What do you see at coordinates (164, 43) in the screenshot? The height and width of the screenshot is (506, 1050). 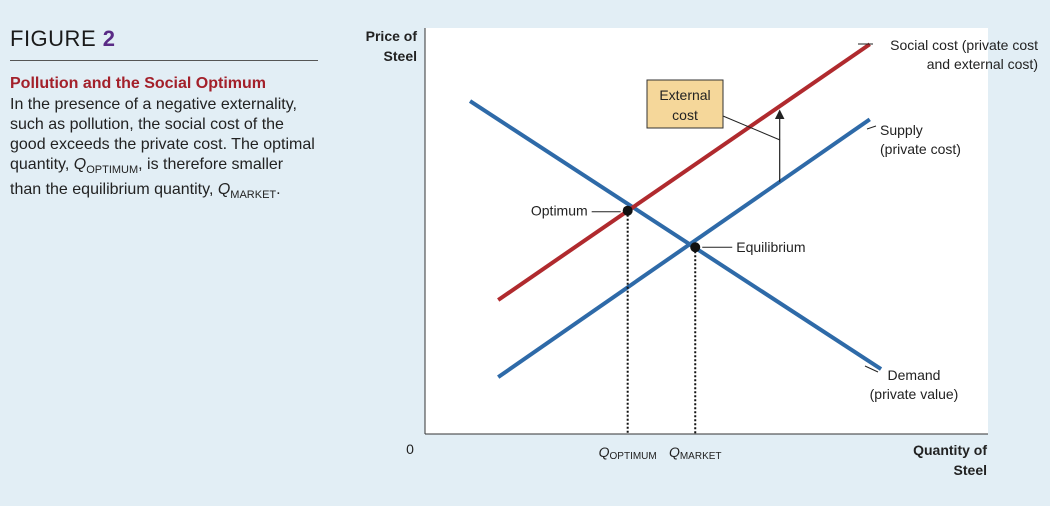 I see `figure-heading: FIGURE 2` at bounding box center [164, 43].